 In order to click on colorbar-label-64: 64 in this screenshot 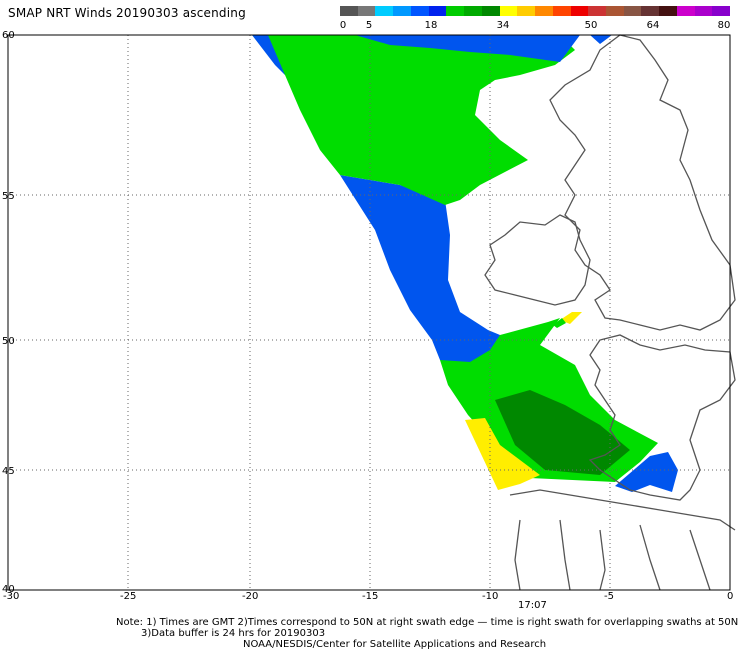, I will do `click(653, 25)`.